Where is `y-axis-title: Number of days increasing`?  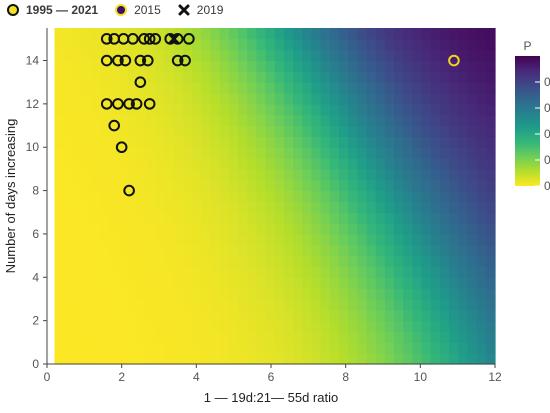 y-axis-title: Number of days increasing is located at coordinates (10, 196).